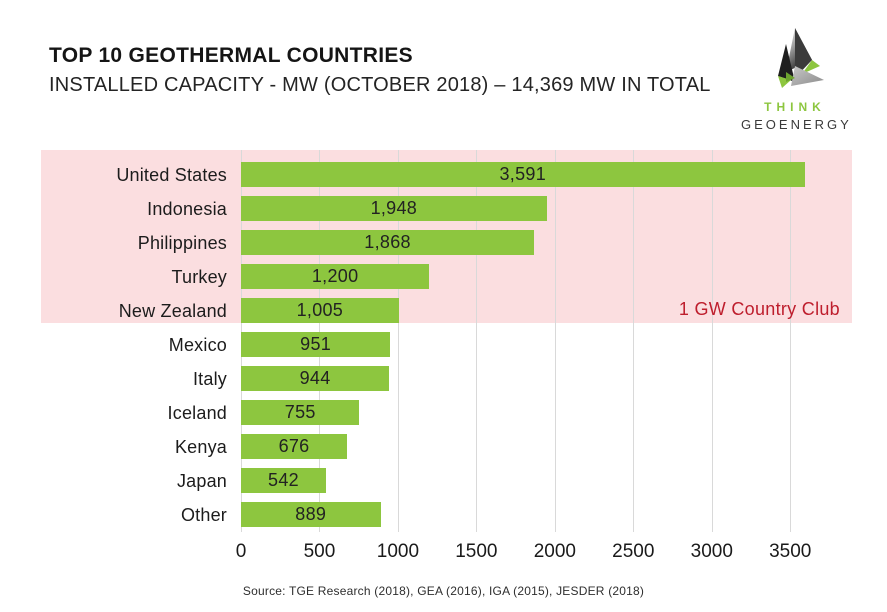  I want to click on capacity-value: 1,868, so click(387, 242).